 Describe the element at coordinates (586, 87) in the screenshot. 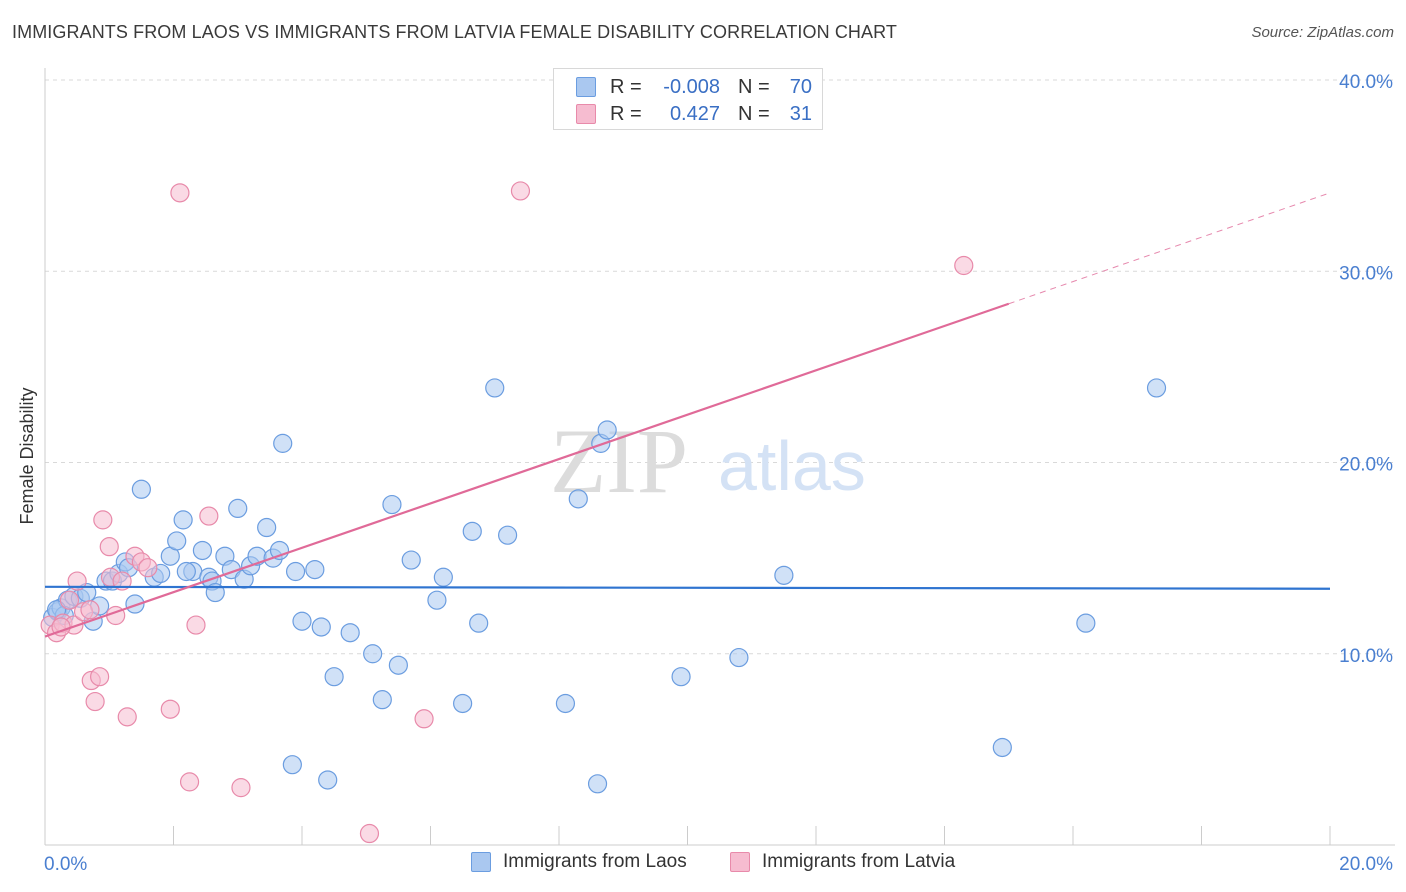

I see `legend-swatch-laos` at that location.